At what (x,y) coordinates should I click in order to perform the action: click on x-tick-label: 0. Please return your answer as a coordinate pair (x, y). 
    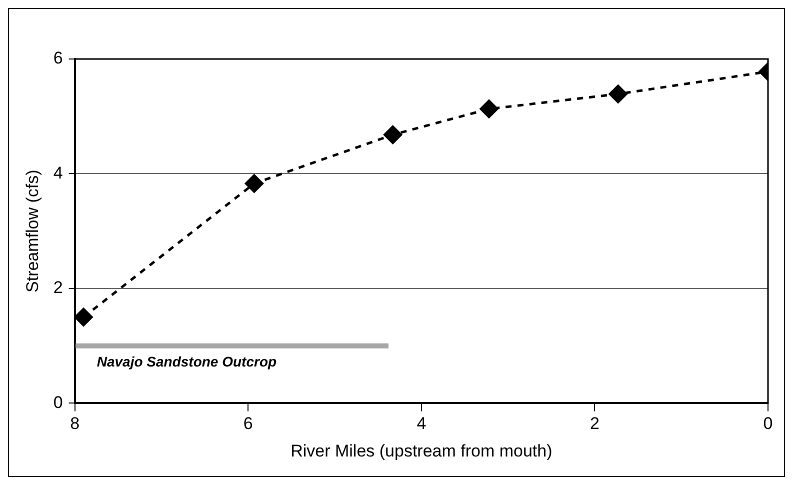
    Looking at the image, I should click on (768, 424).